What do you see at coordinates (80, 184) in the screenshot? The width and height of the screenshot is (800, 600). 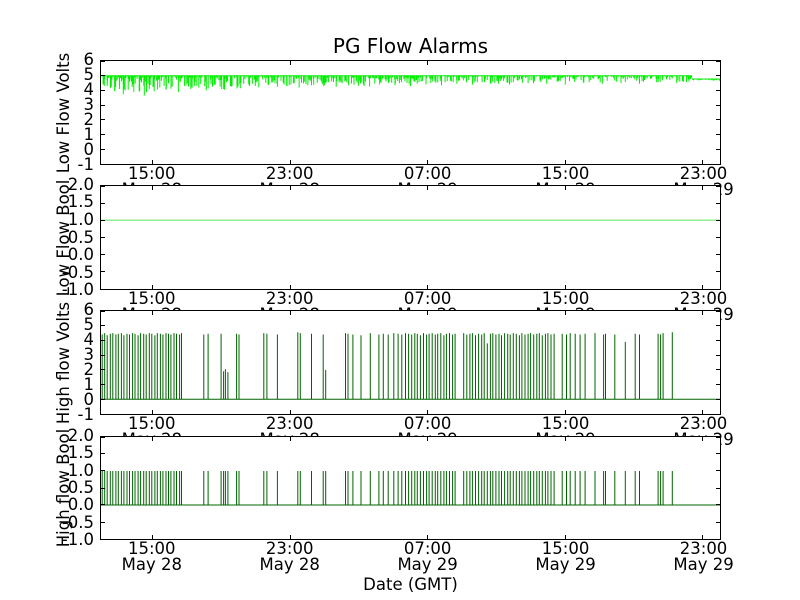 I see `y-tick-label: 2.0` at bounding box center [80, 184].